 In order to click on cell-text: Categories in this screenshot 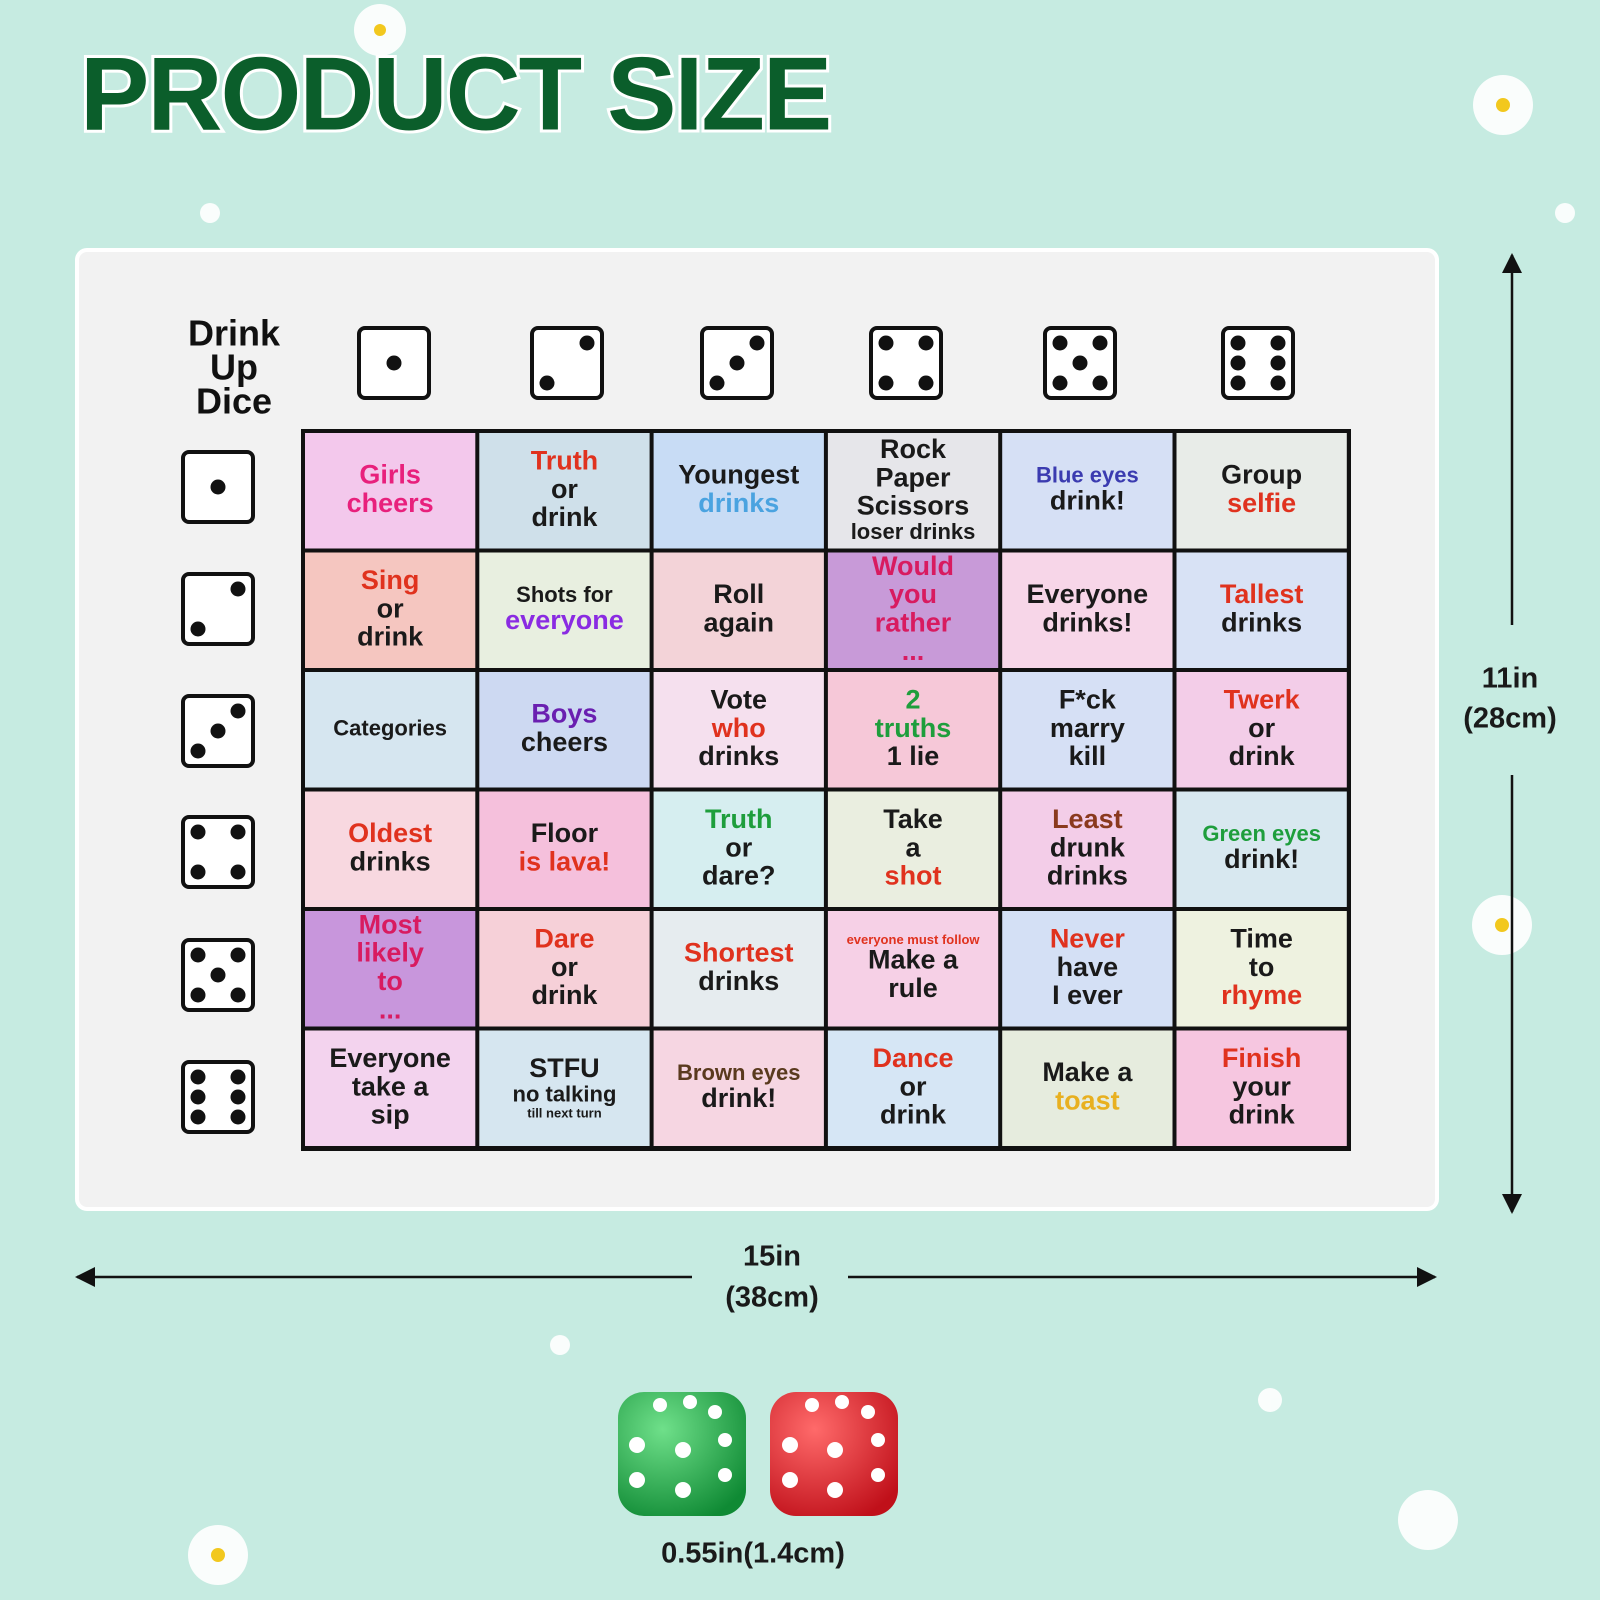, I will do `click(390, 728)`.